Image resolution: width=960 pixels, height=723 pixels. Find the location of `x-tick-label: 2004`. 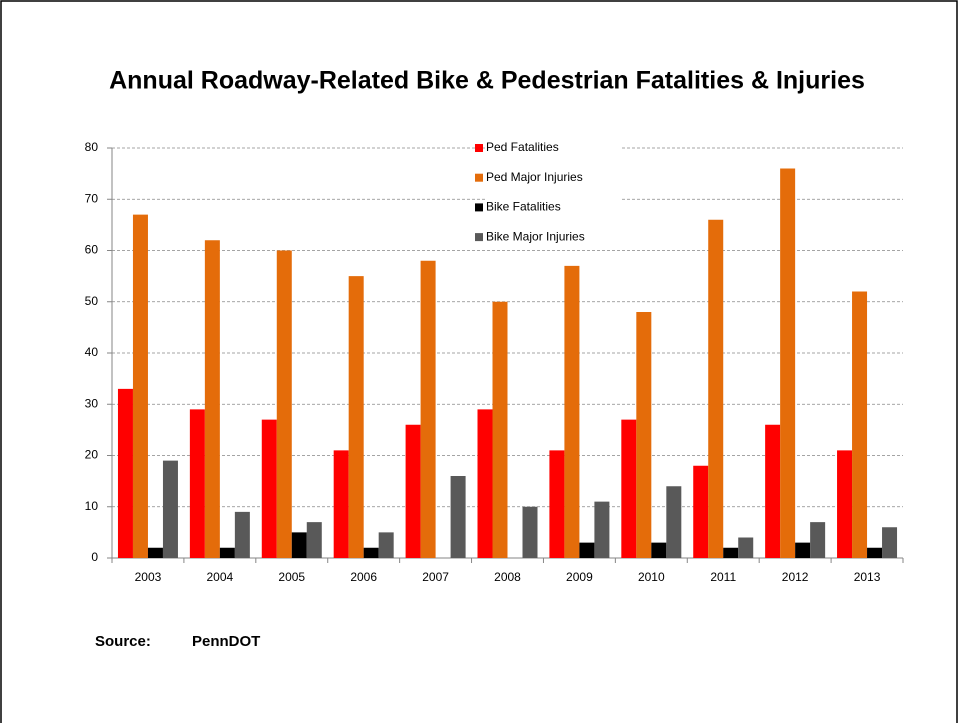

x-tick-label: 2004 is located at coordinates (220, 577).